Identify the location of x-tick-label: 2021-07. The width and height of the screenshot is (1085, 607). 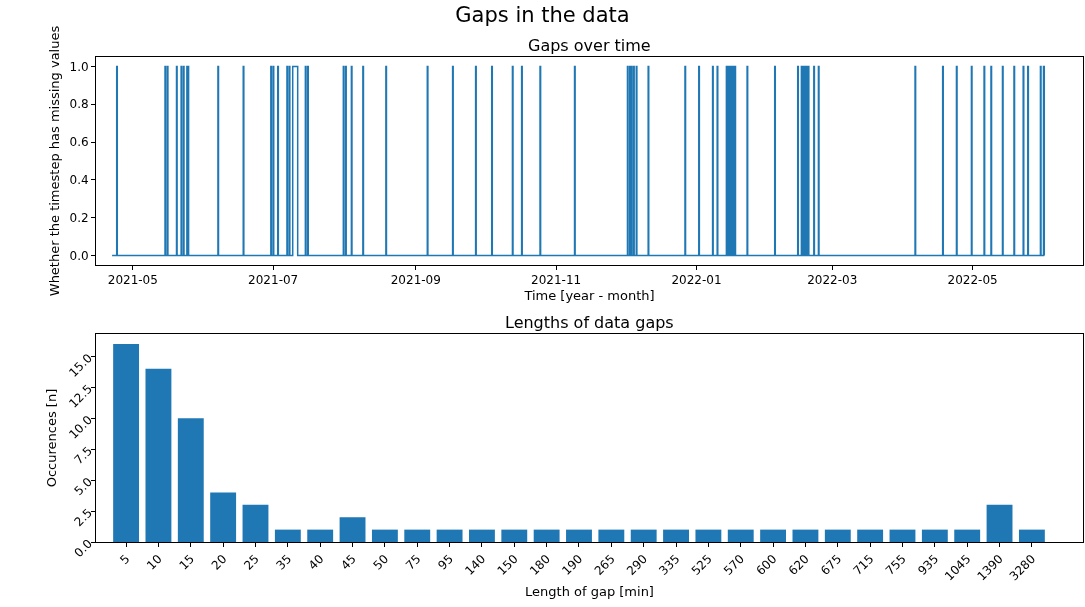
(273, 280).